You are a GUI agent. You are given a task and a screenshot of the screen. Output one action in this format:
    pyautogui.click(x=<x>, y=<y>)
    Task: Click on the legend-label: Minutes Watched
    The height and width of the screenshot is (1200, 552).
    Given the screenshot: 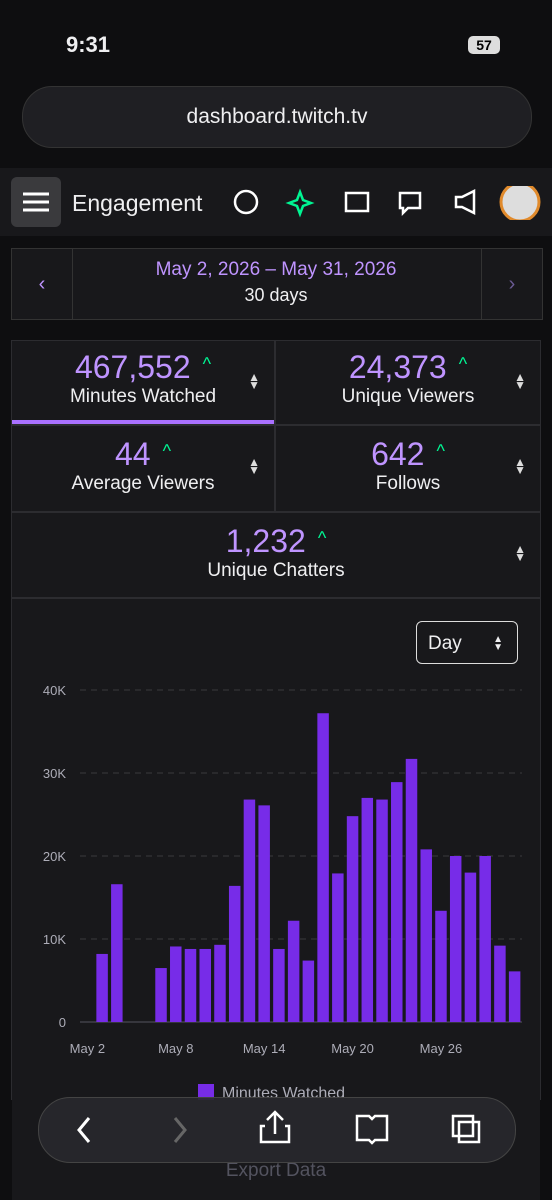 What is the action you would take?
    pyautogui.click(x=283, y=1092)
    